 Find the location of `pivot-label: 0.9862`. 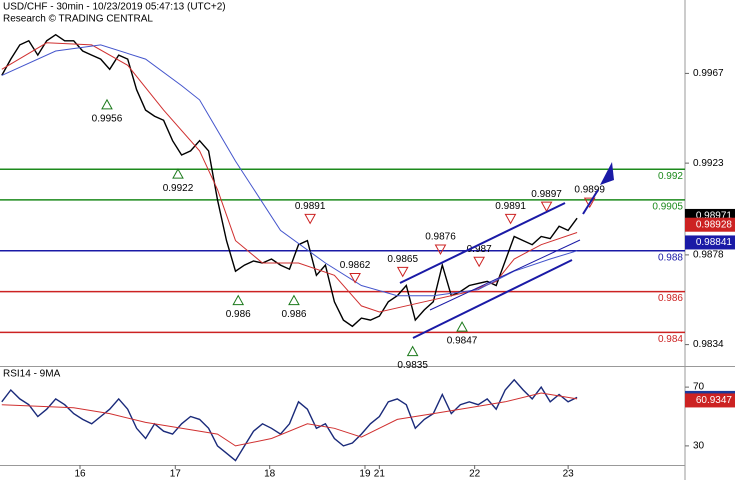

pivot-label: 0.9862 is located at coordinates (355, 265).